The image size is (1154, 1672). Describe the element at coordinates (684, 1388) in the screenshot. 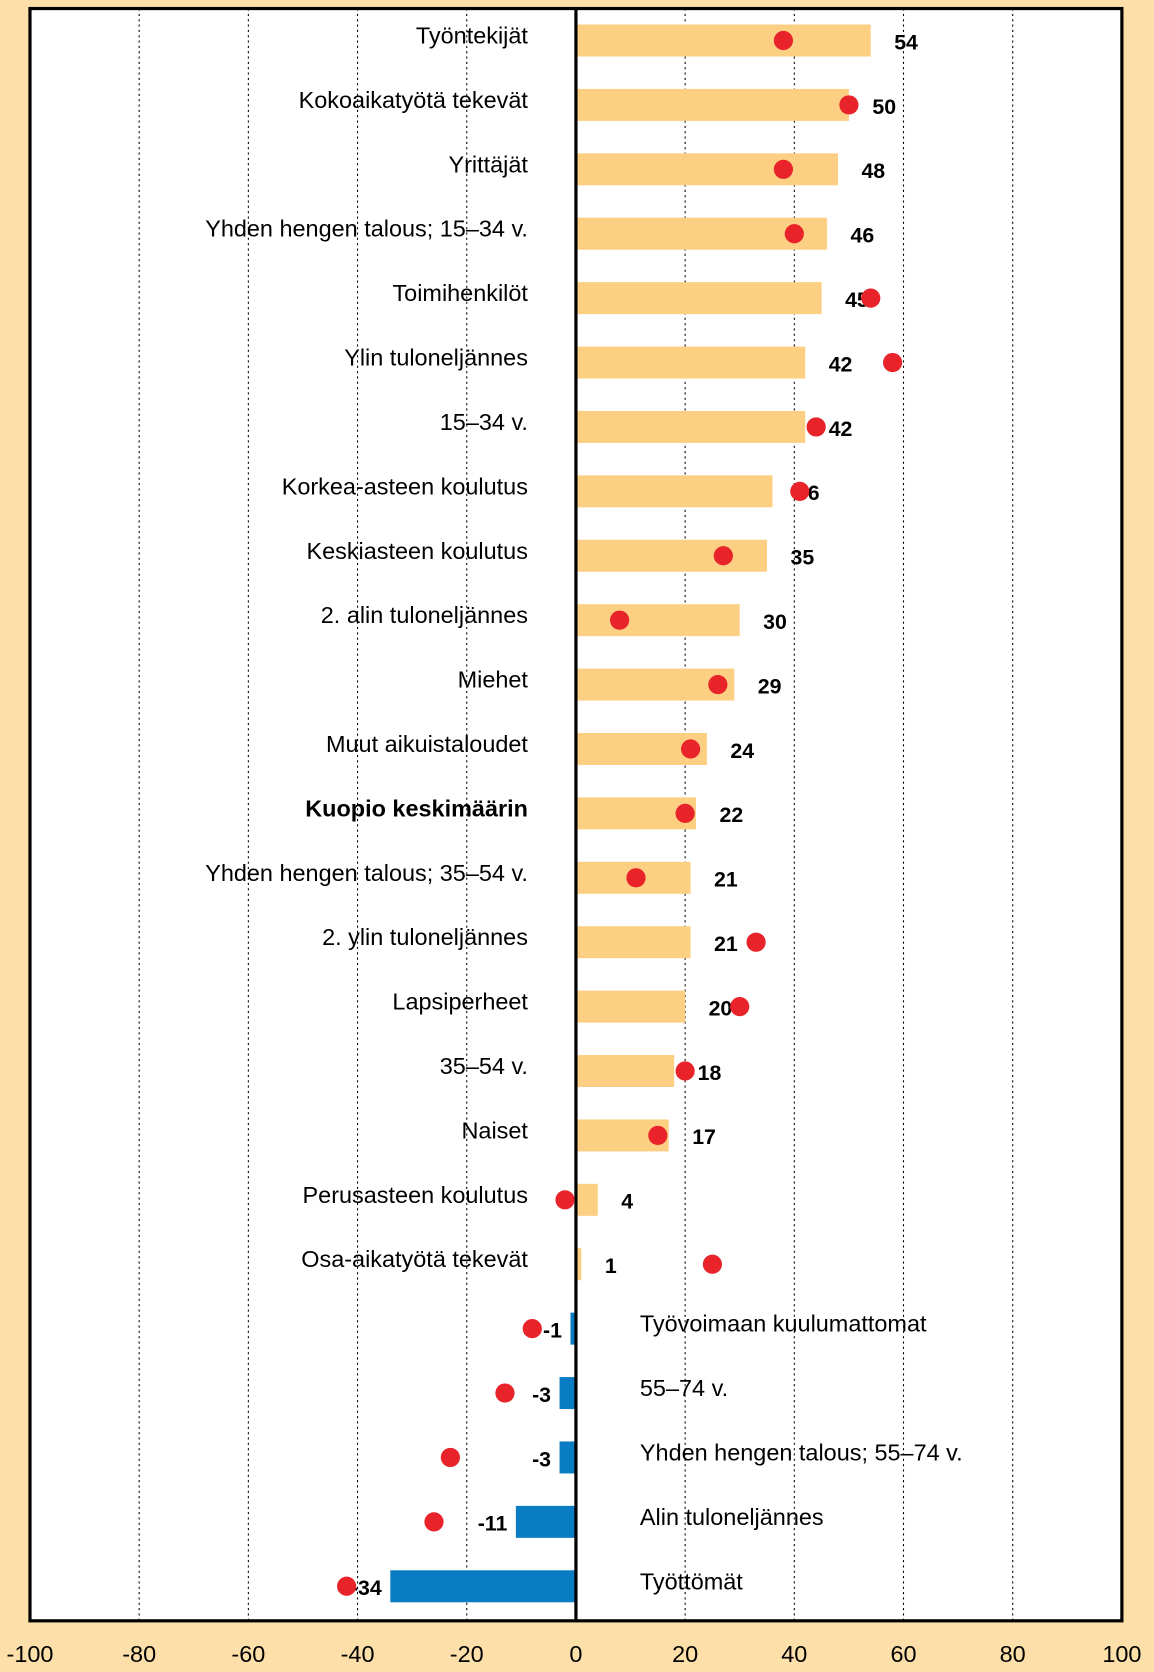

I see `category-label: 55–74 v.` at that location.